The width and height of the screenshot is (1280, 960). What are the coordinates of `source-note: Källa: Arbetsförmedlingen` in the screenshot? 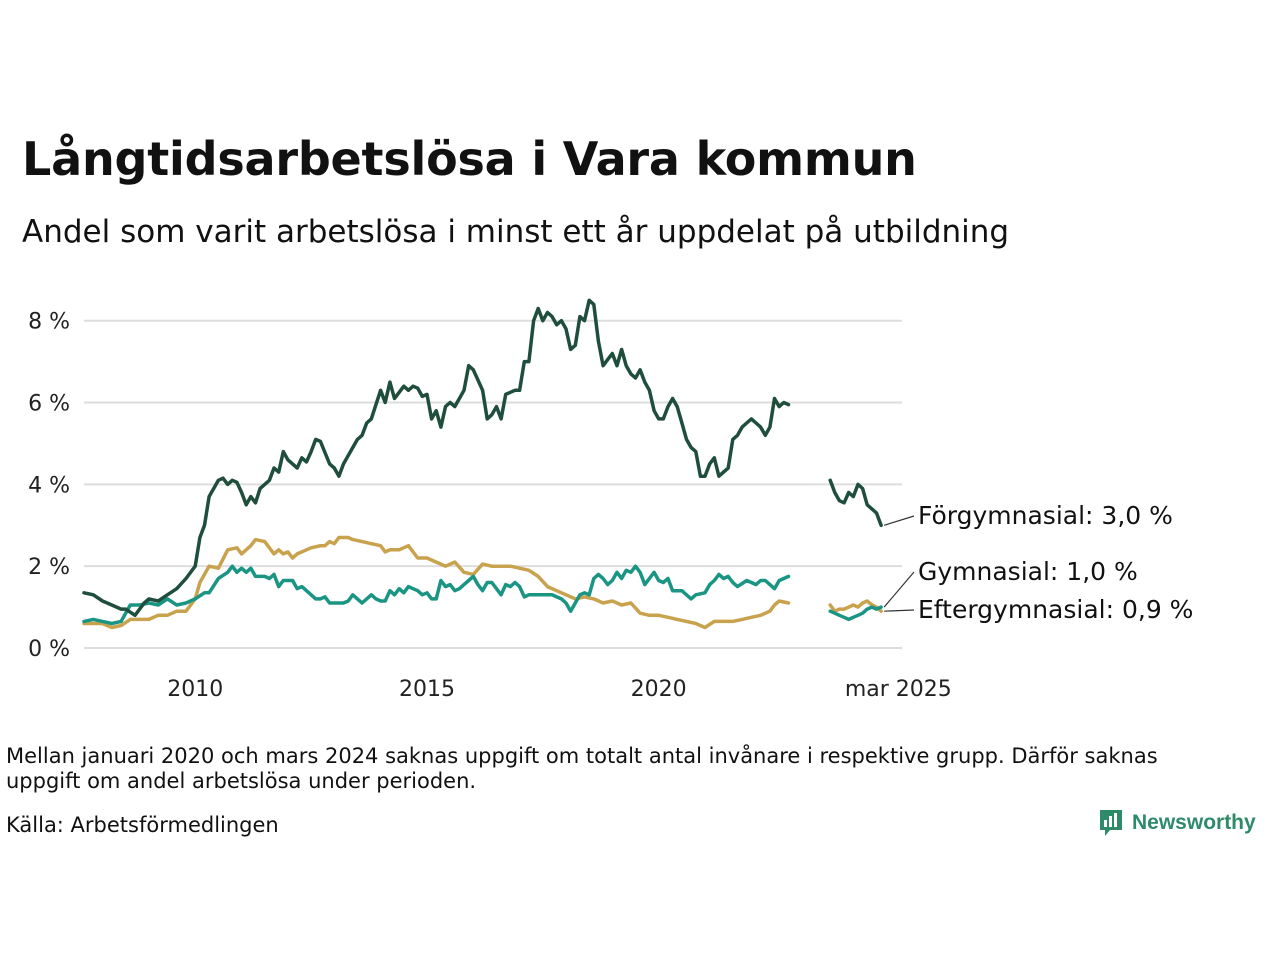 It's located at (142, 825).